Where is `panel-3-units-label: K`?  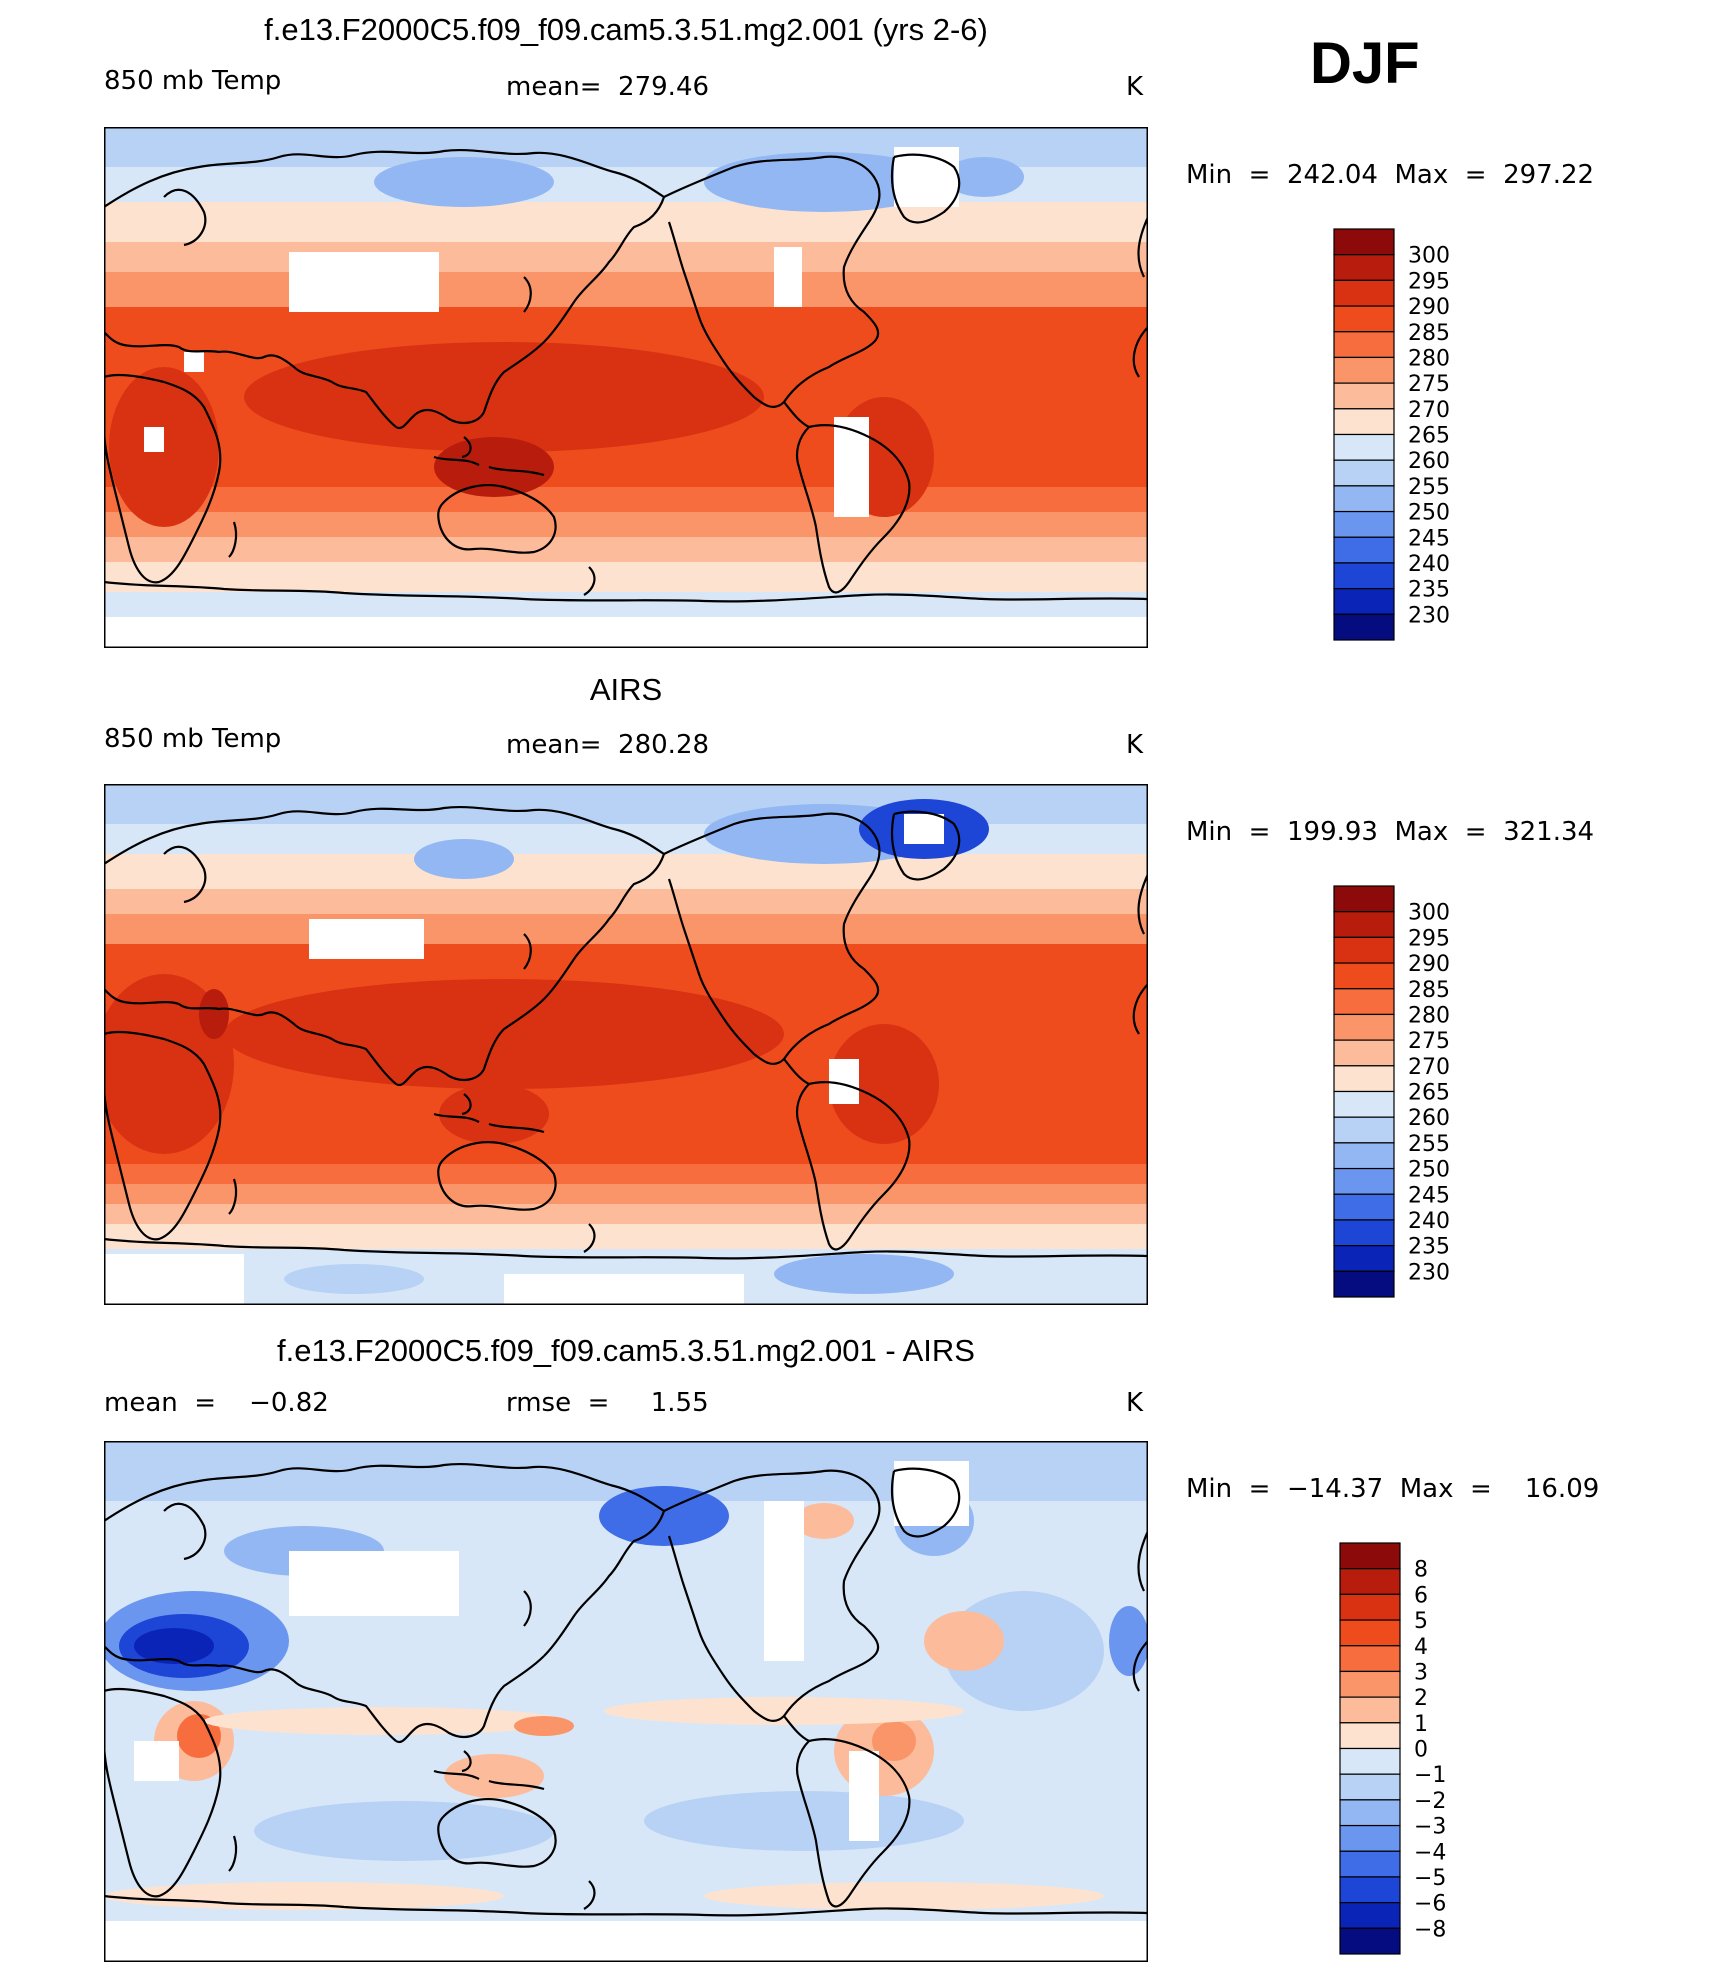 panel-3-units-label: K is located at coordinates (1135, 1403).